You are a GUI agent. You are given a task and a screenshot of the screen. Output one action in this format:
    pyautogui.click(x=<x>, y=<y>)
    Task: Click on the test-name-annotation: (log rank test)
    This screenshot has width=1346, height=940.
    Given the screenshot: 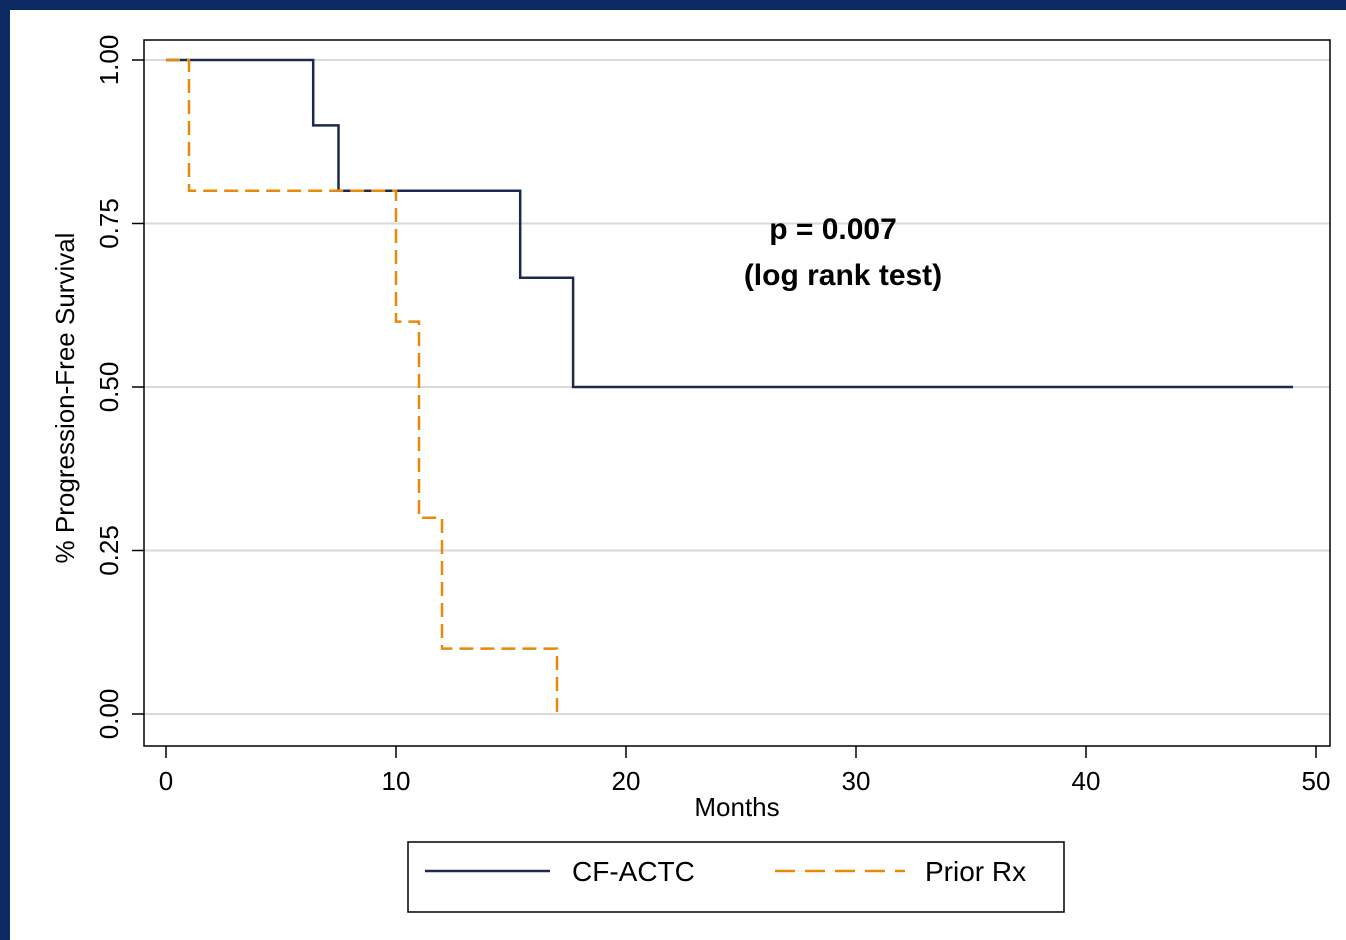 What is the action you would take?
    pyautogui.click(x=843, y=275)
    